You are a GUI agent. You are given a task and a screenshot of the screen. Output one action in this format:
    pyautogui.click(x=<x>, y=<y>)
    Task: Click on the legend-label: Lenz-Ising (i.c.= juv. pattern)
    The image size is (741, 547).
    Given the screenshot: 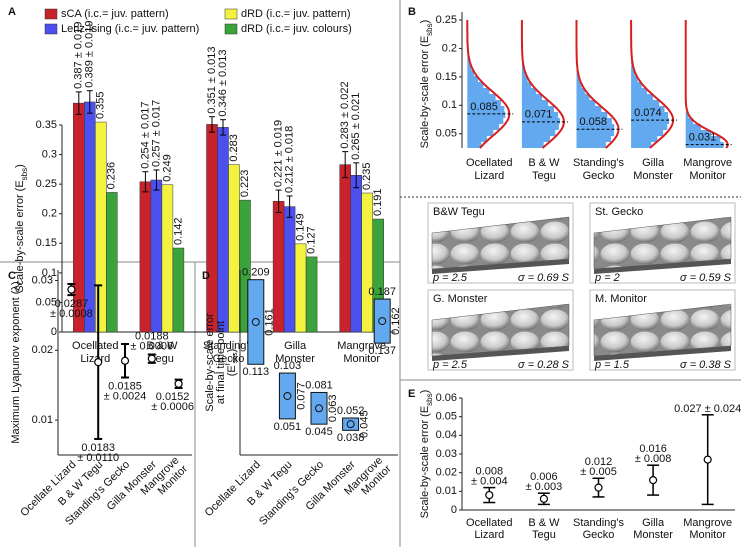 What is the action you would take?
    pyautogui.click(x=130, y=29)
    